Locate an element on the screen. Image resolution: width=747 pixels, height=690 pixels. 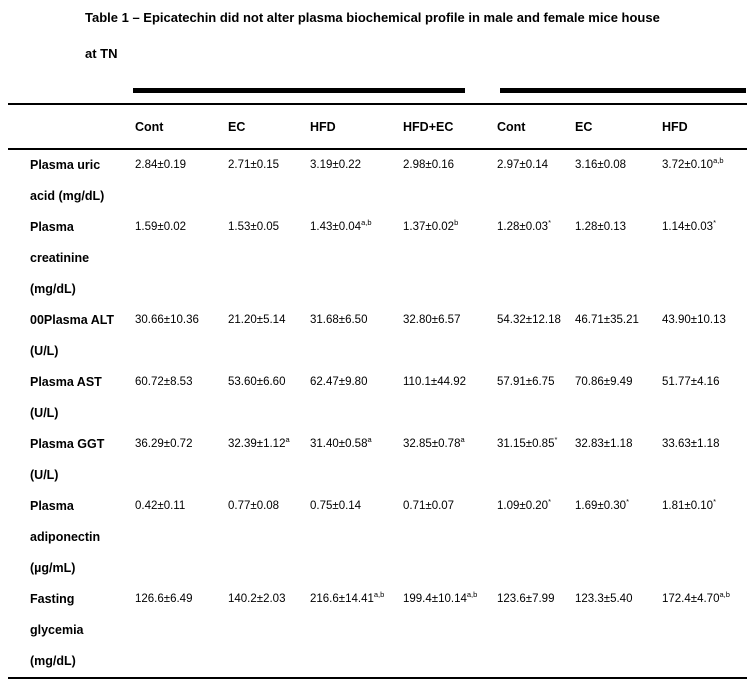
value-superscript: a is located at coordinates (462, 440).